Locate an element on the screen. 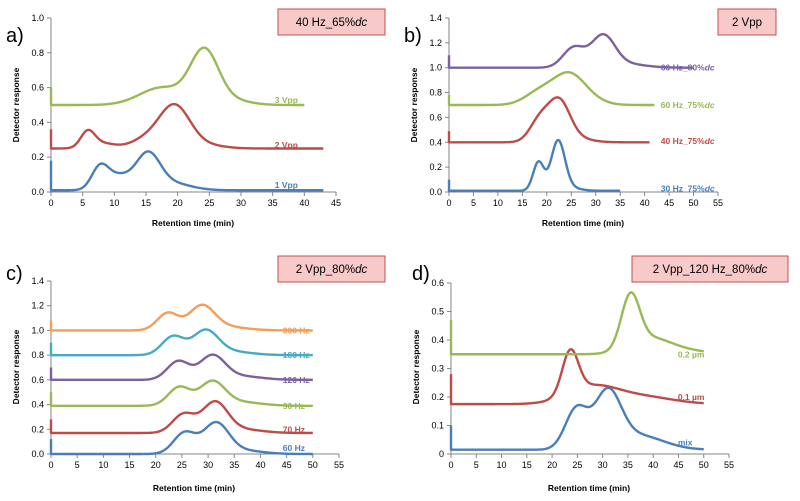 The width and height of the screenshot is (800, 501). series-label-0: 60 Hz is located at coordinates (294, 448).